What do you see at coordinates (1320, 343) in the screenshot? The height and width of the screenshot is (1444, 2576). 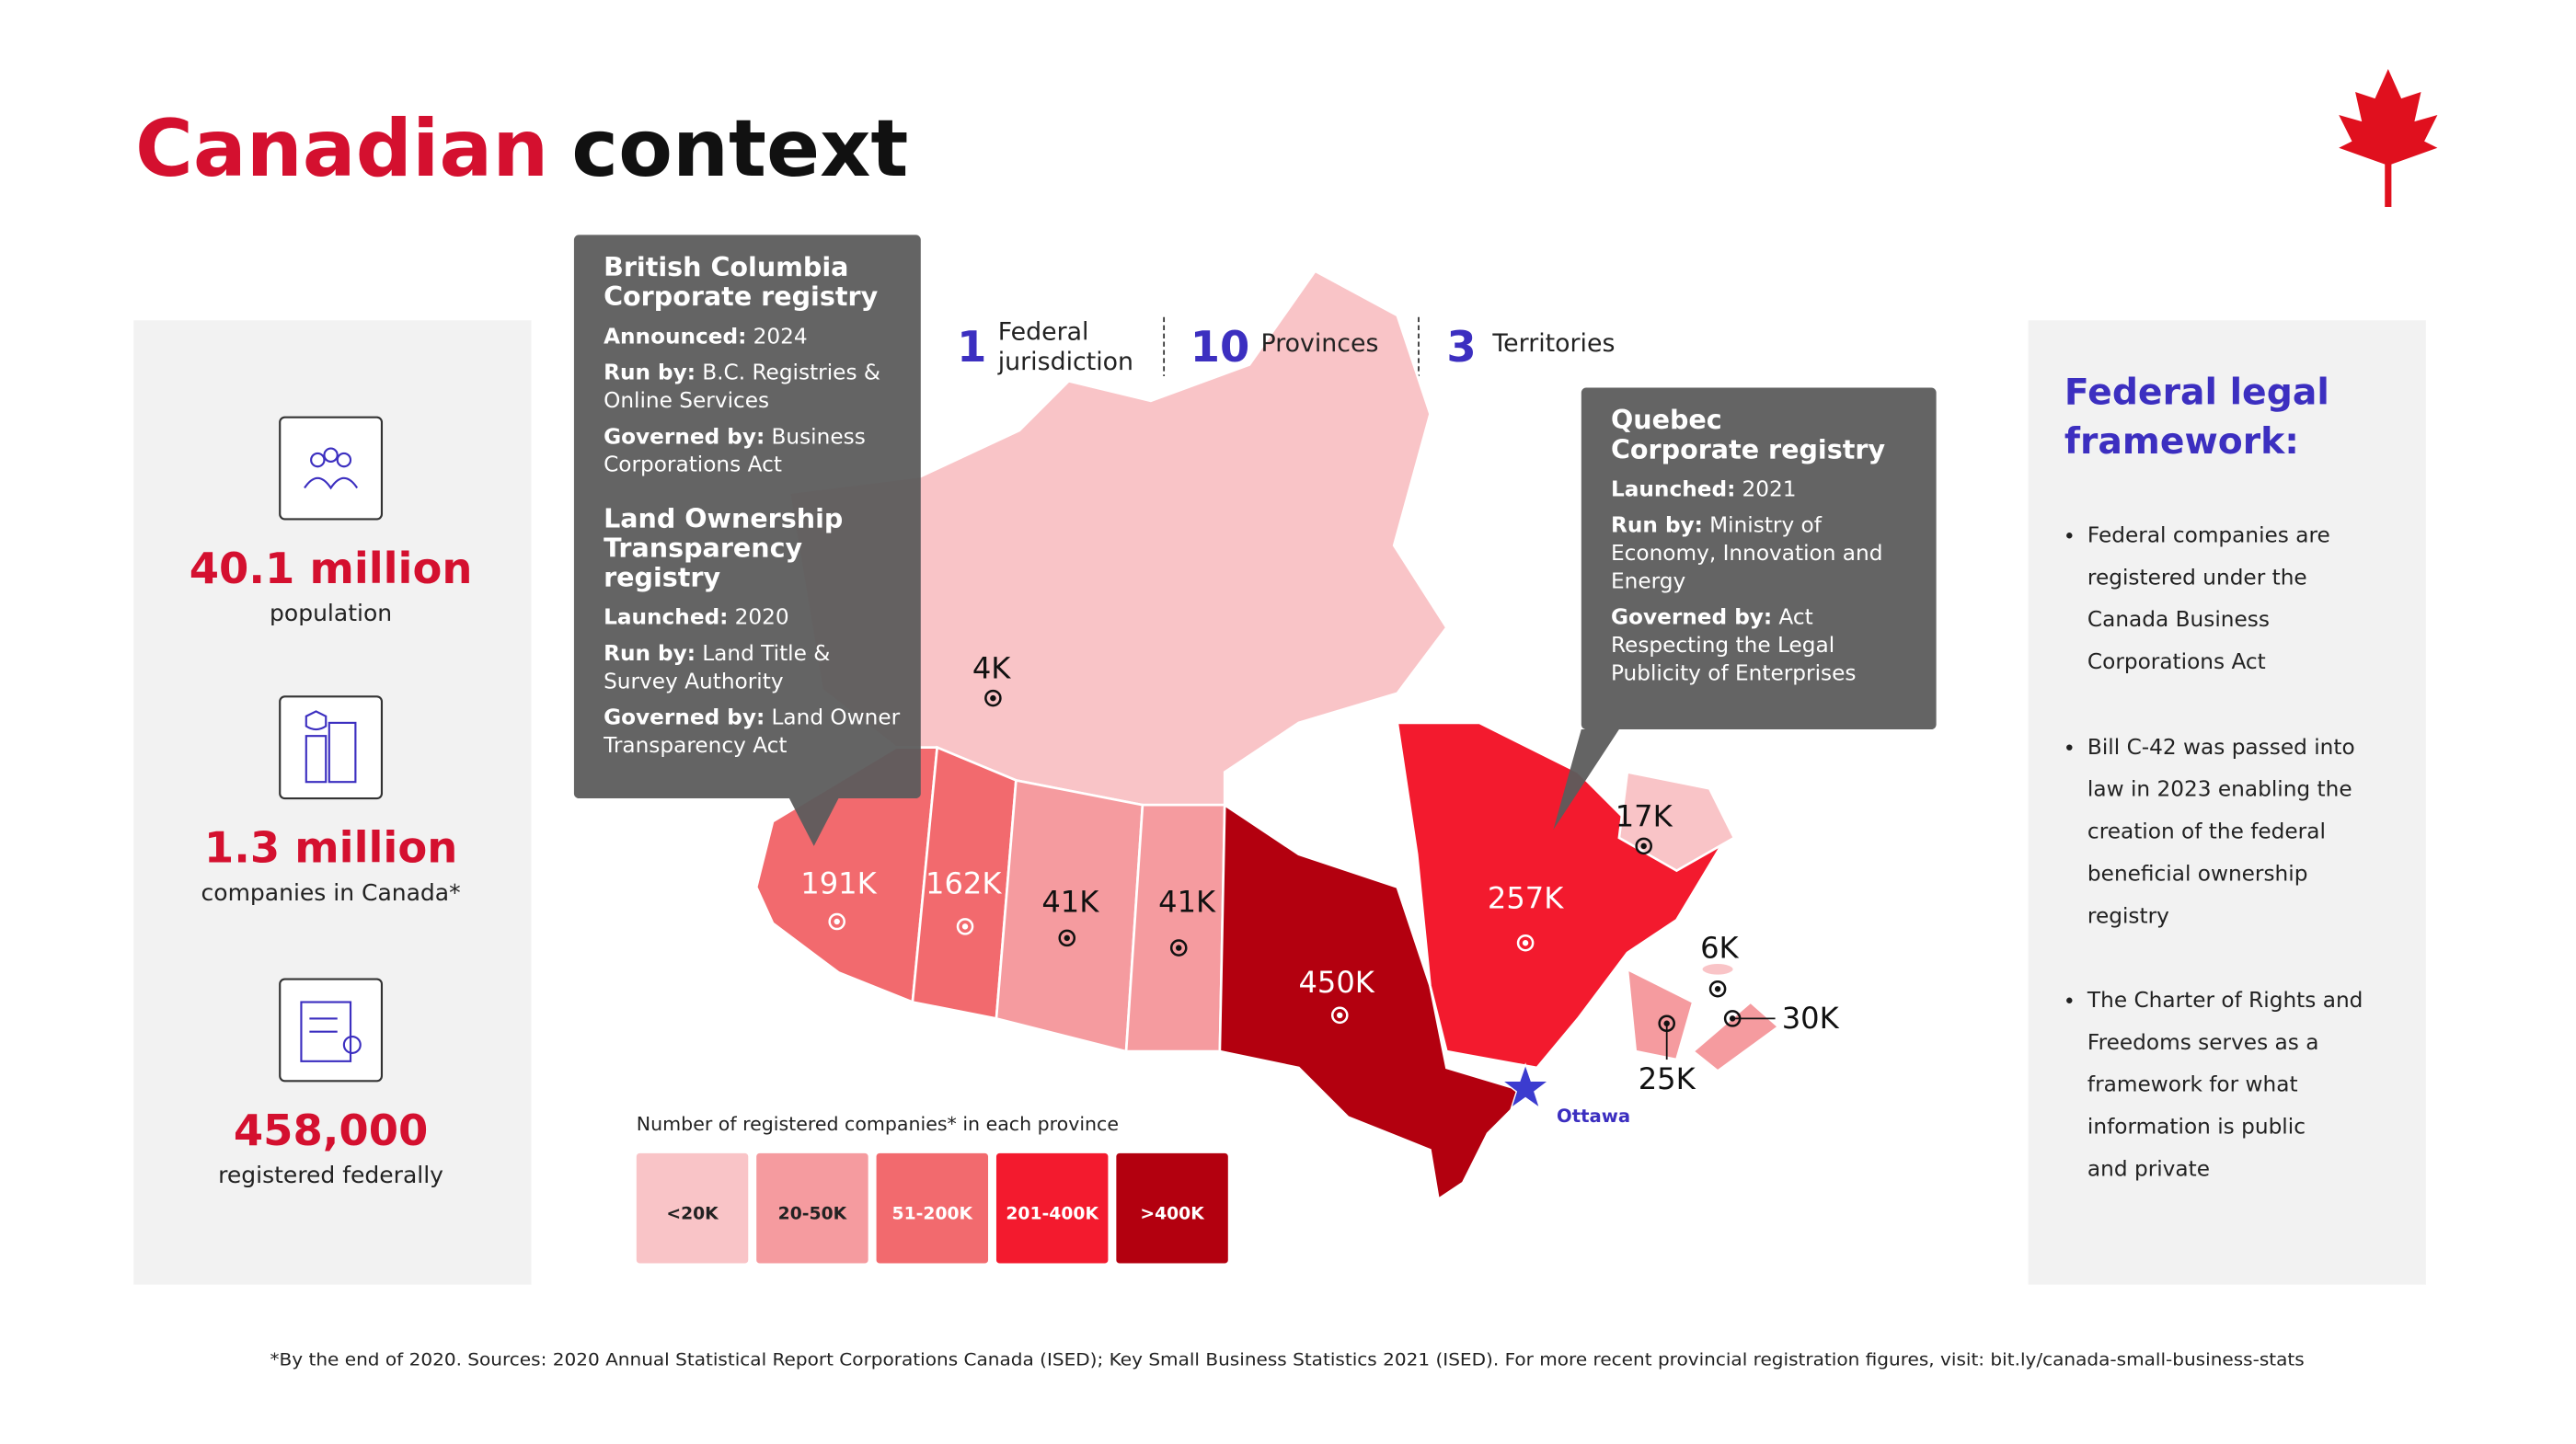 I see `summary-label: Provinces` at bounding box center [1320, 343].